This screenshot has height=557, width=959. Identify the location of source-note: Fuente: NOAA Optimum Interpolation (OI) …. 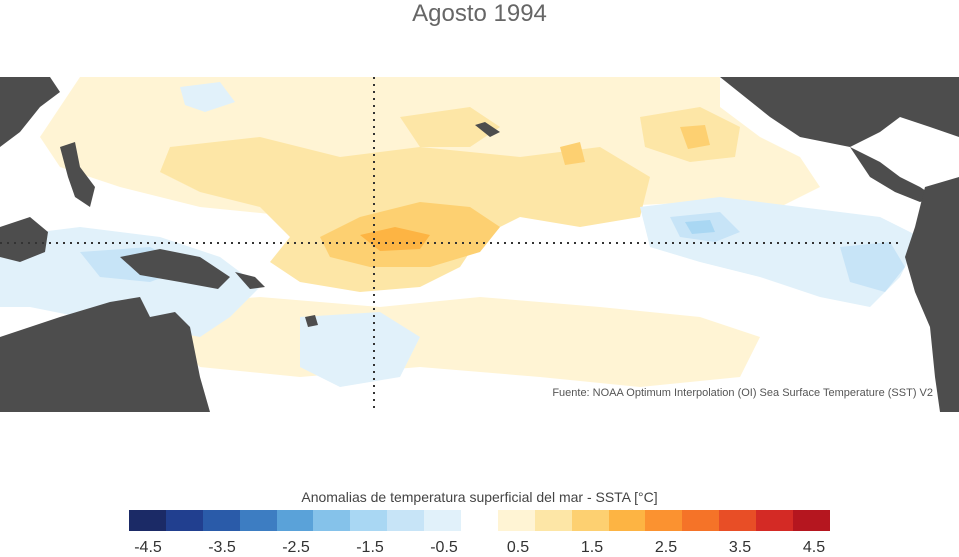
(742, 393).